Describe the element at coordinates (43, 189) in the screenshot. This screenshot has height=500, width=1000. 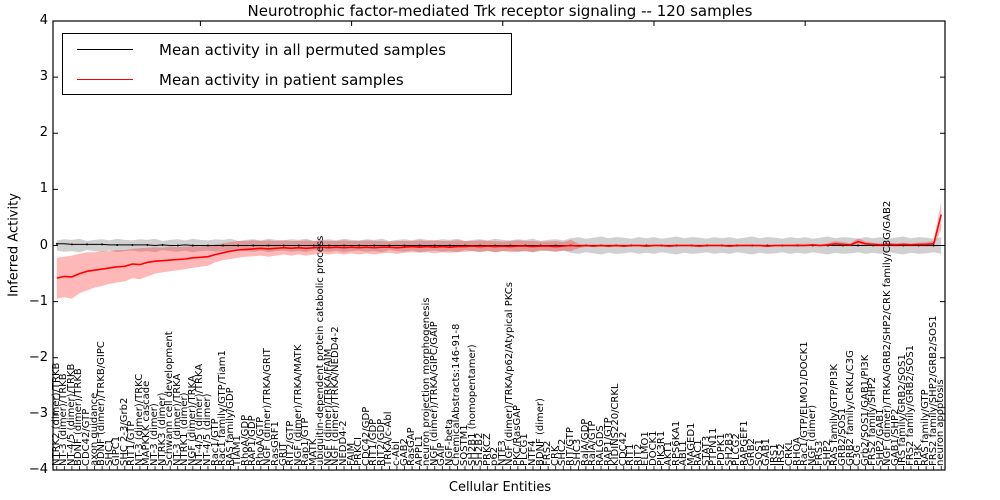
I see `y-tick-label: 1` at that location.